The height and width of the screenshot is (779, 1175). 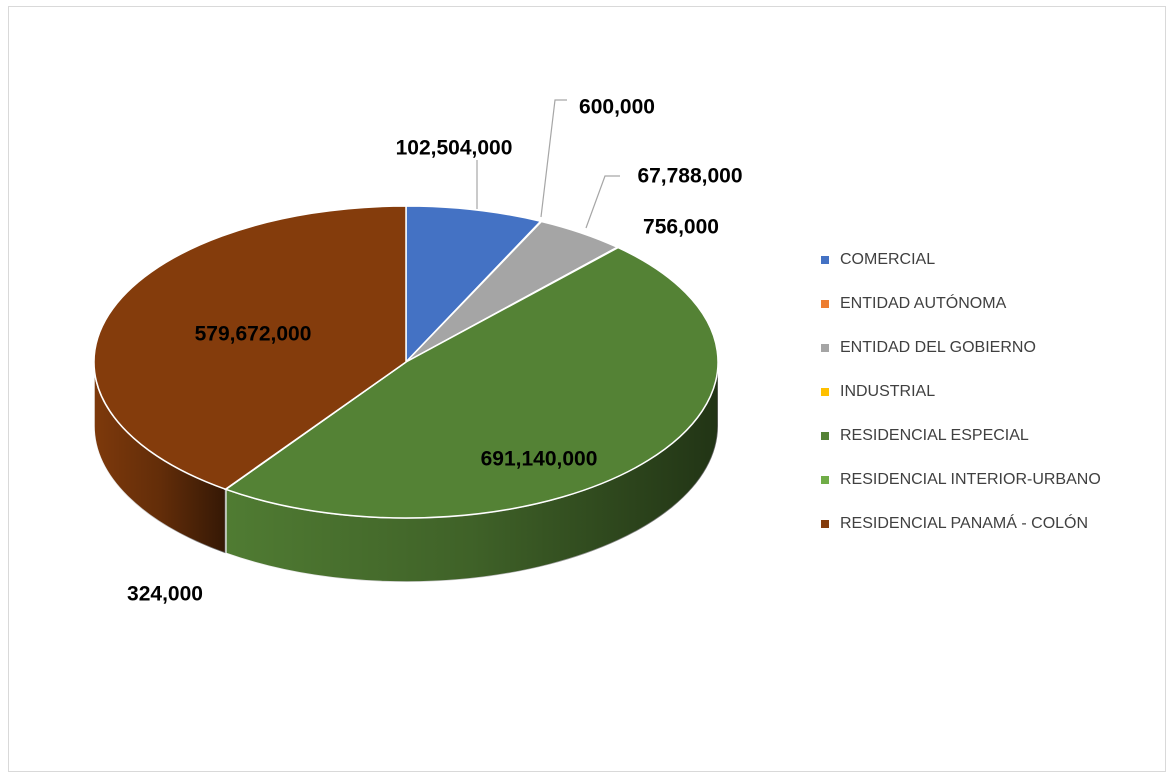 I want to click on slice-residencial-panama-colon, so click(x=250, y=348).